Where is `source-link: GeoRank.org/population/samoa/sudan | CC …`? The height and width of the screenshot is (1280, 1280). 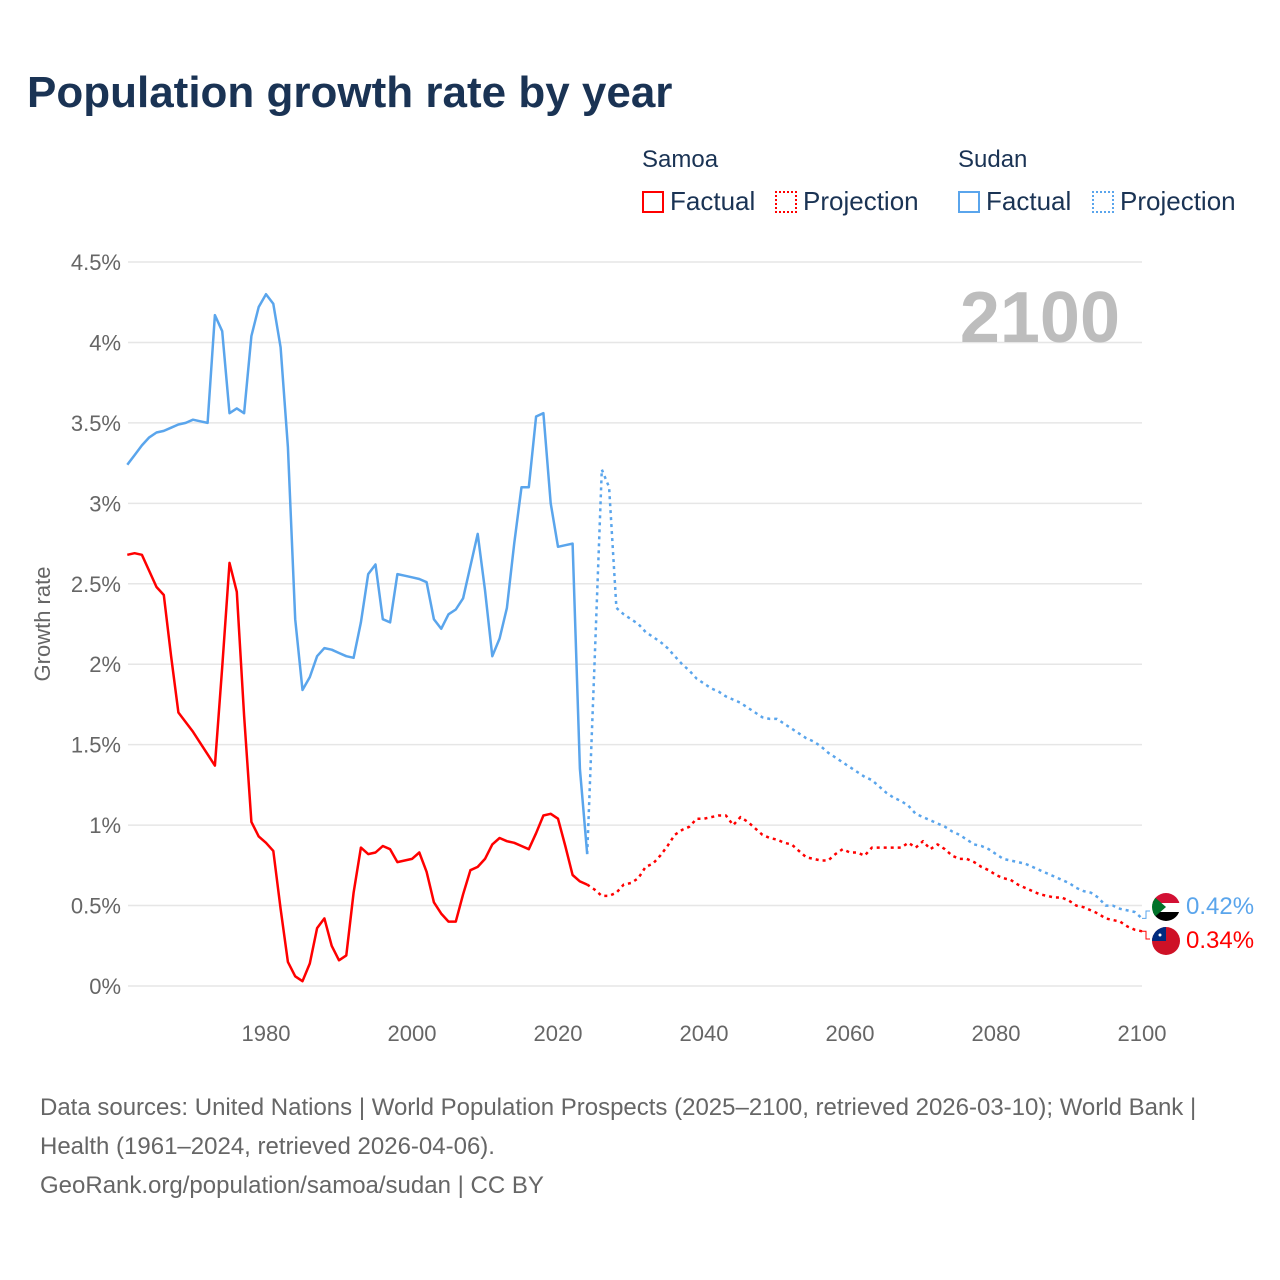
source-link: GeoRank.org/population/samoa/sudan | CC … is located at coordinates (292, 1185).